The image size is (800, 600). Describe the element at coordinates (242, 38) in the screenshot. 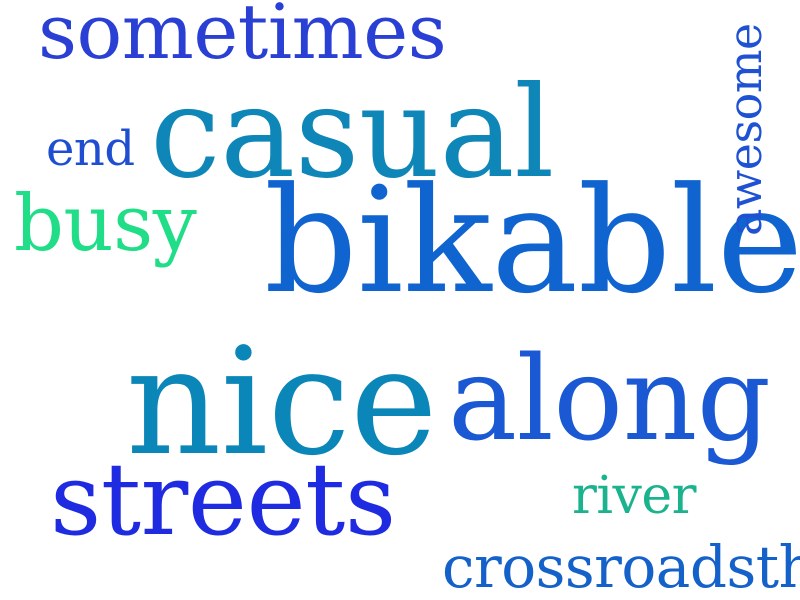

I see `word-sometimes: sometimes` at that location.